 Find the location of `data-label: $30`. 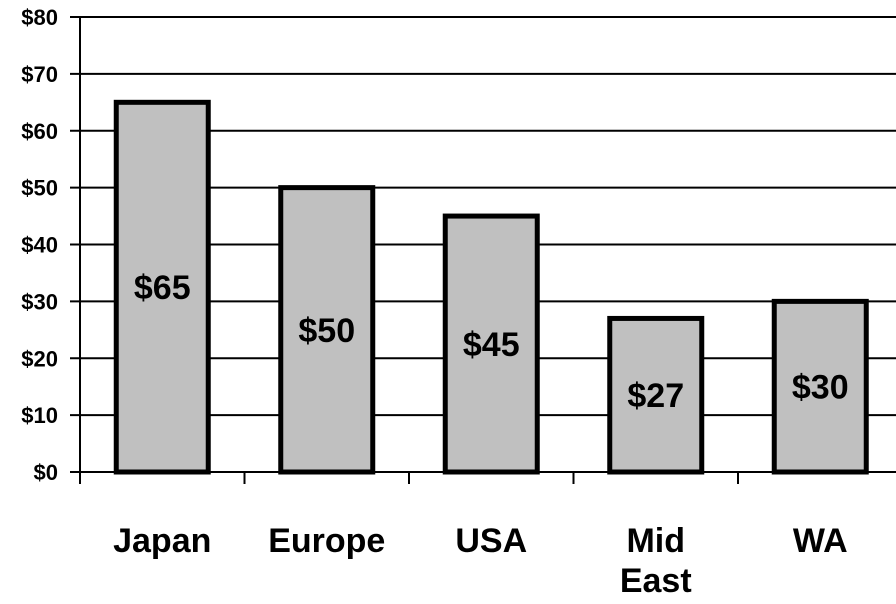

data-label: $30 is located at coordinates (820, 388).